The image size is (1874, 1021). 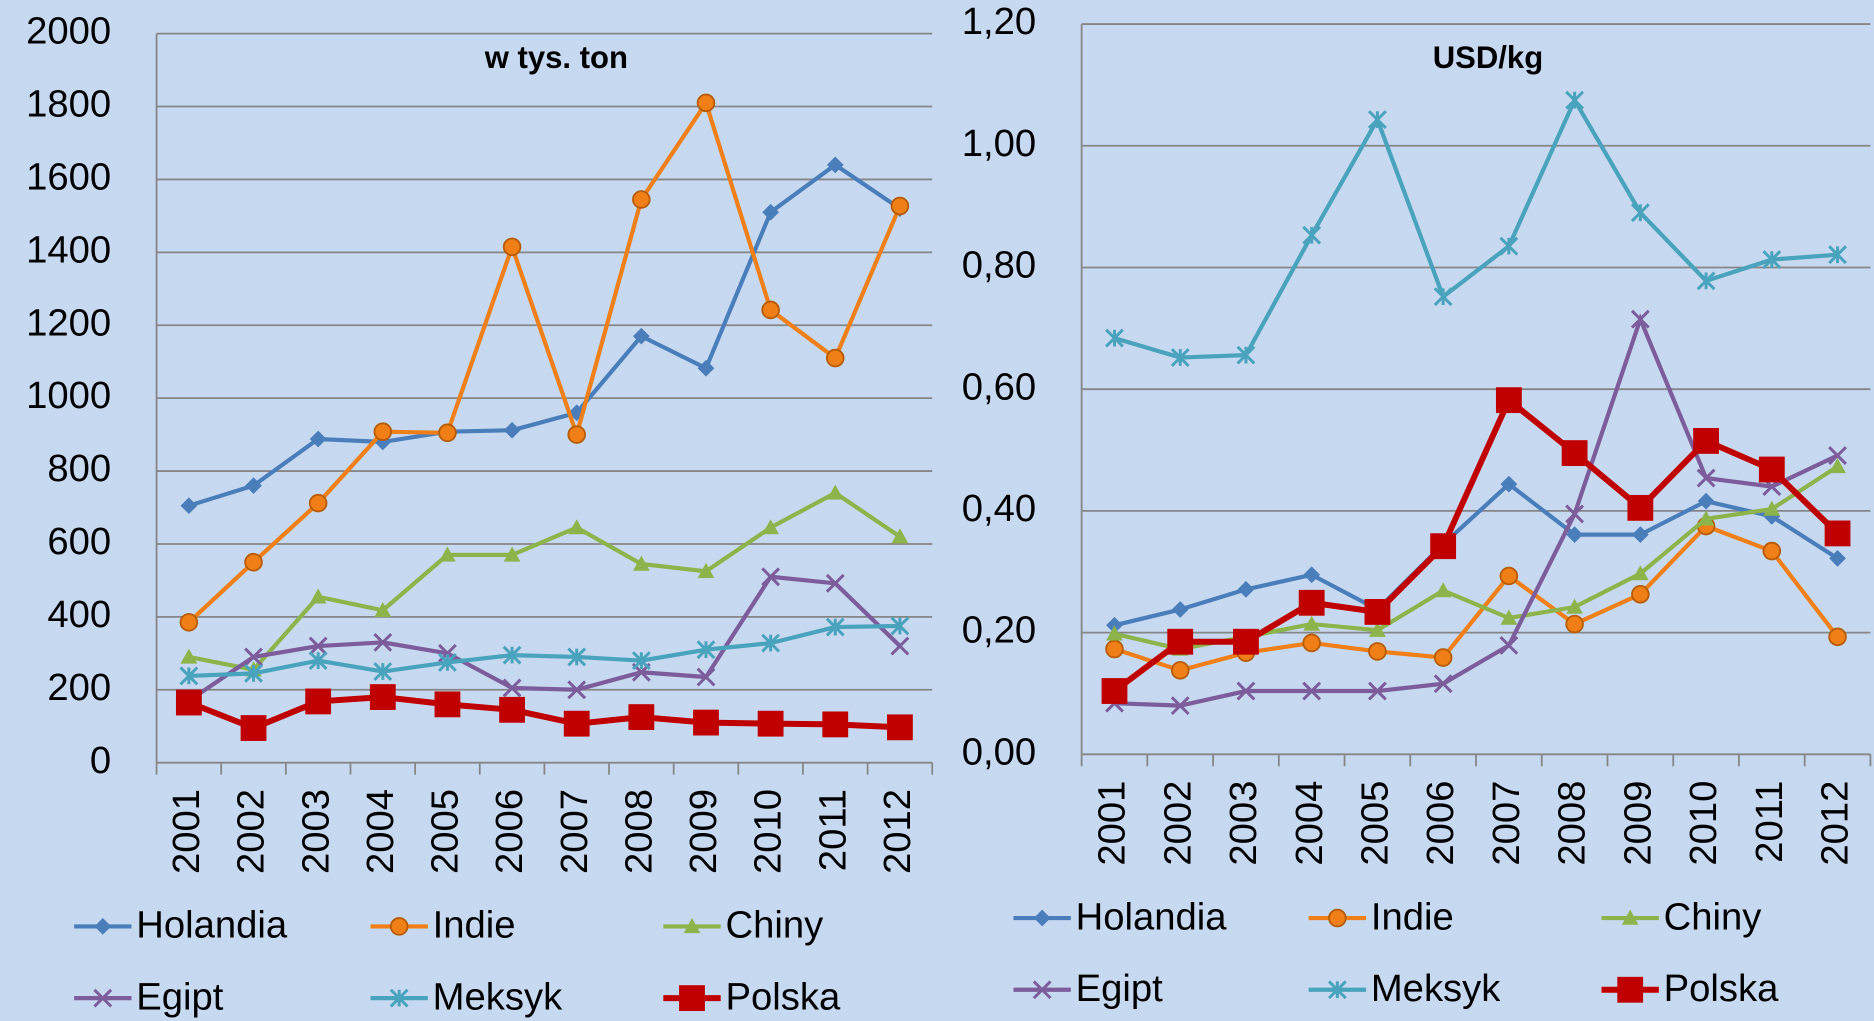 What do you see at coordinates (474, 925) in the screenshot?
I see `legend-label: Indie` at bounding box center [474, 925].